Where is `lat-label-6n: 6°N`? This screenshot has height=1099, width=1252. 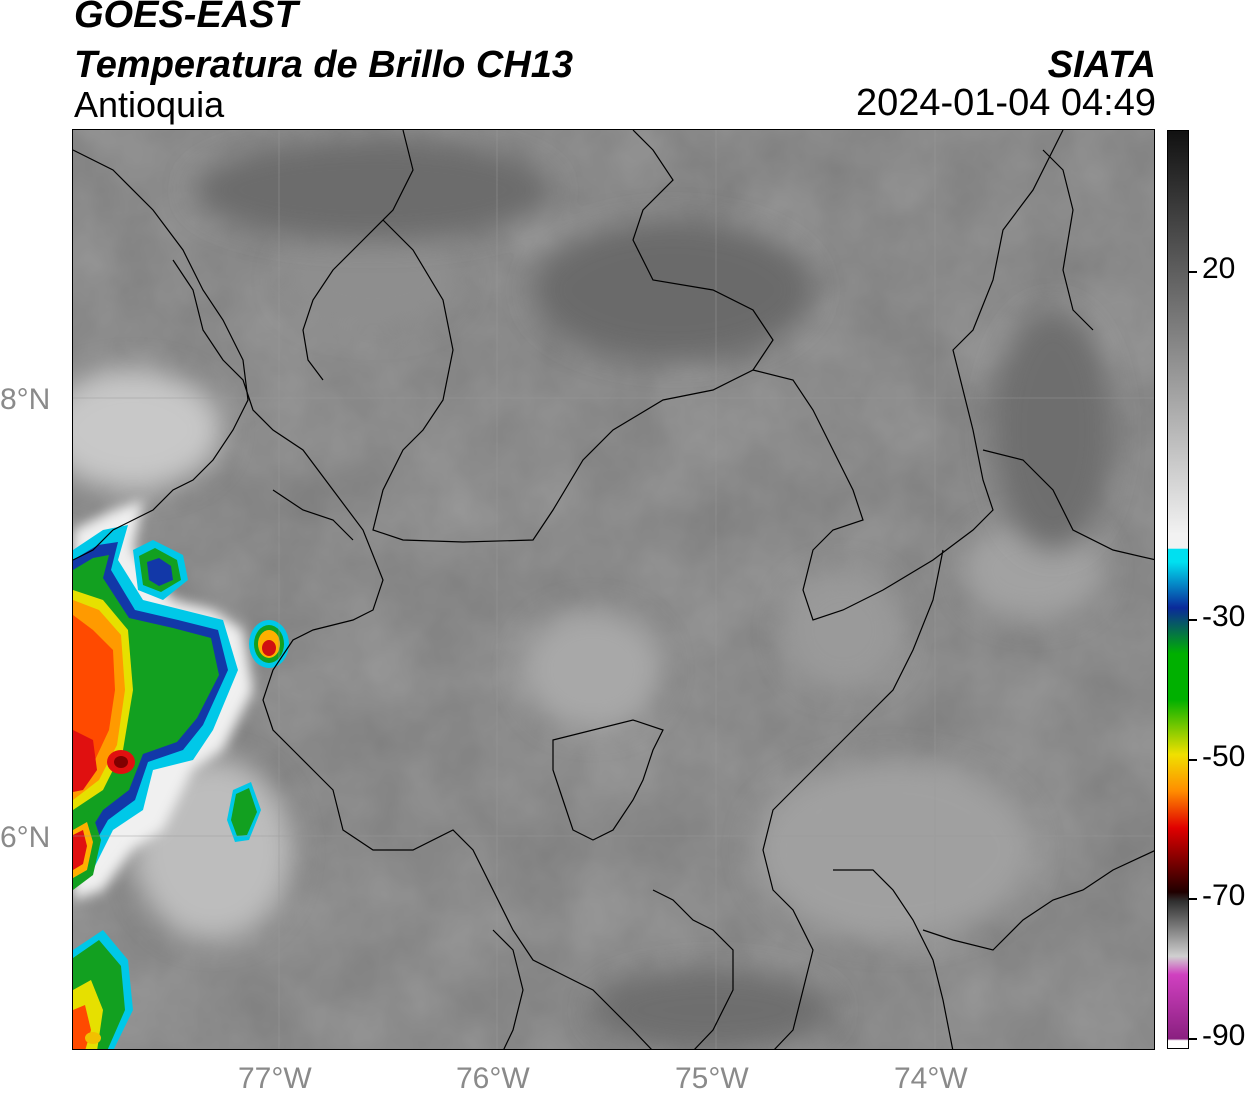
lat-label-6n: 6°N is located at coordinates (25, 837).